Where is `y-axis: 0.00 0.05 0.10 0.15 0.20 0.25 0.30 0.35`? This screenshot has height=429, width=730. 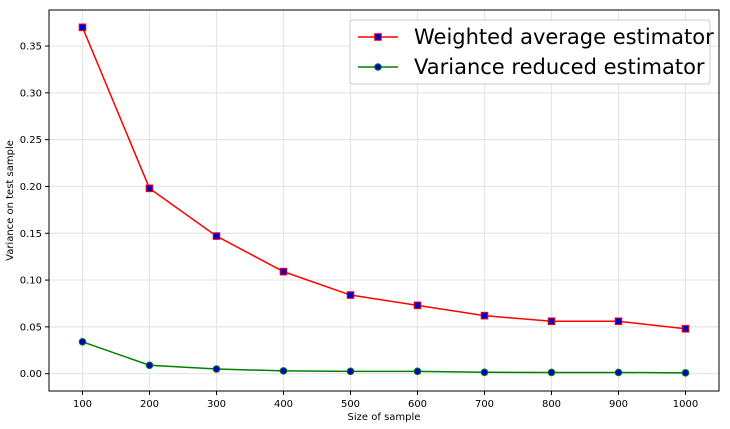 y-axis: 0.00 0.05 0.10 0.15 0.20 0.25 0.30 0.35 is located at coordinates (34, 211).